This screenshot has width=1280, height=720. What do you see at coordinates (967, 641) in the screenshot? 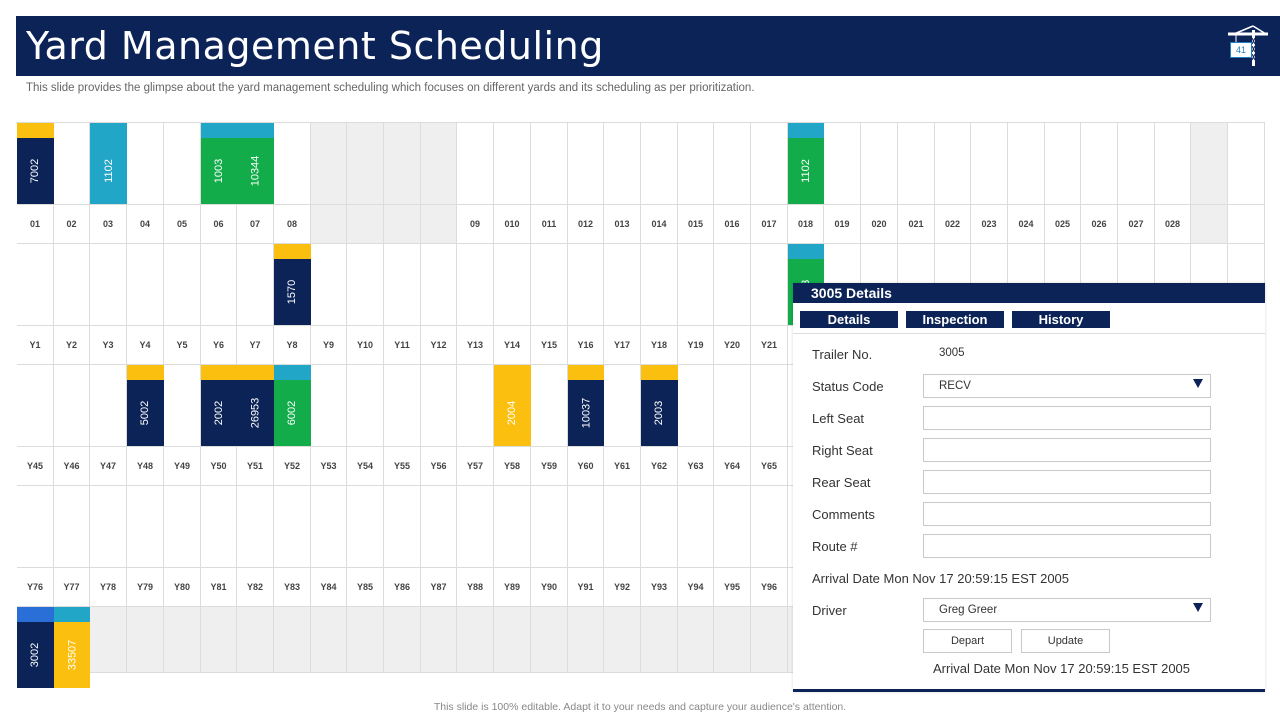
I see `depart-button: Depart` at bounding box center [967, 641].